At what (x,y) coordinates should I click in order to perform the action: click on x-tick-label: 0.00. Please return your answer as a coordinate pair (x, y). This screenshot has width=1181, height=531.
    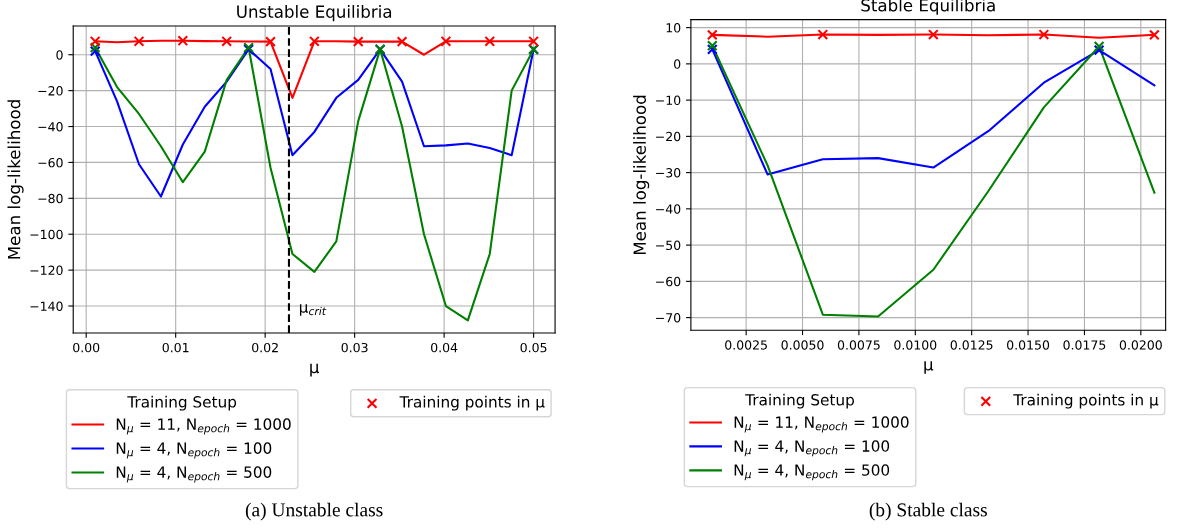
    Looking at the image, I should click on (86, 347).